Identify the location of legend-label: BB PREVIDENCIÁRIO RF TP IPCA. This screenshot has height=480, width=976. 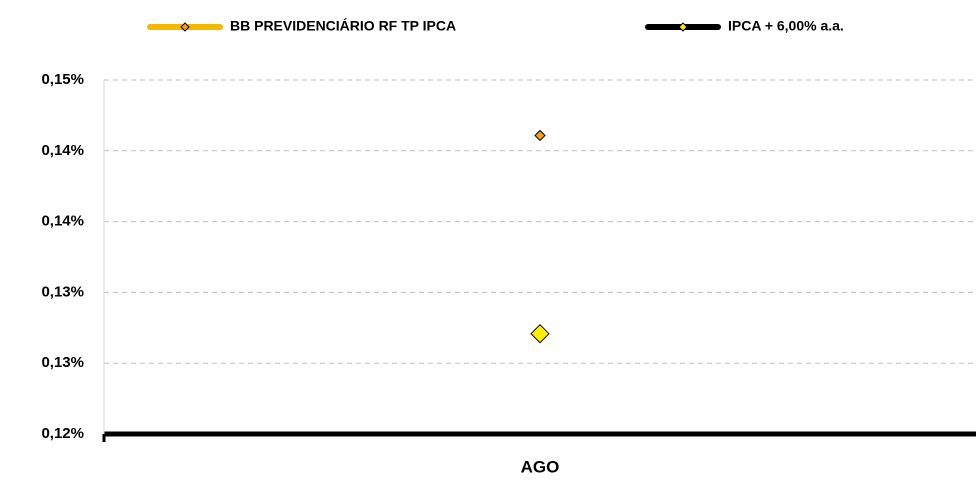
(343, 26).